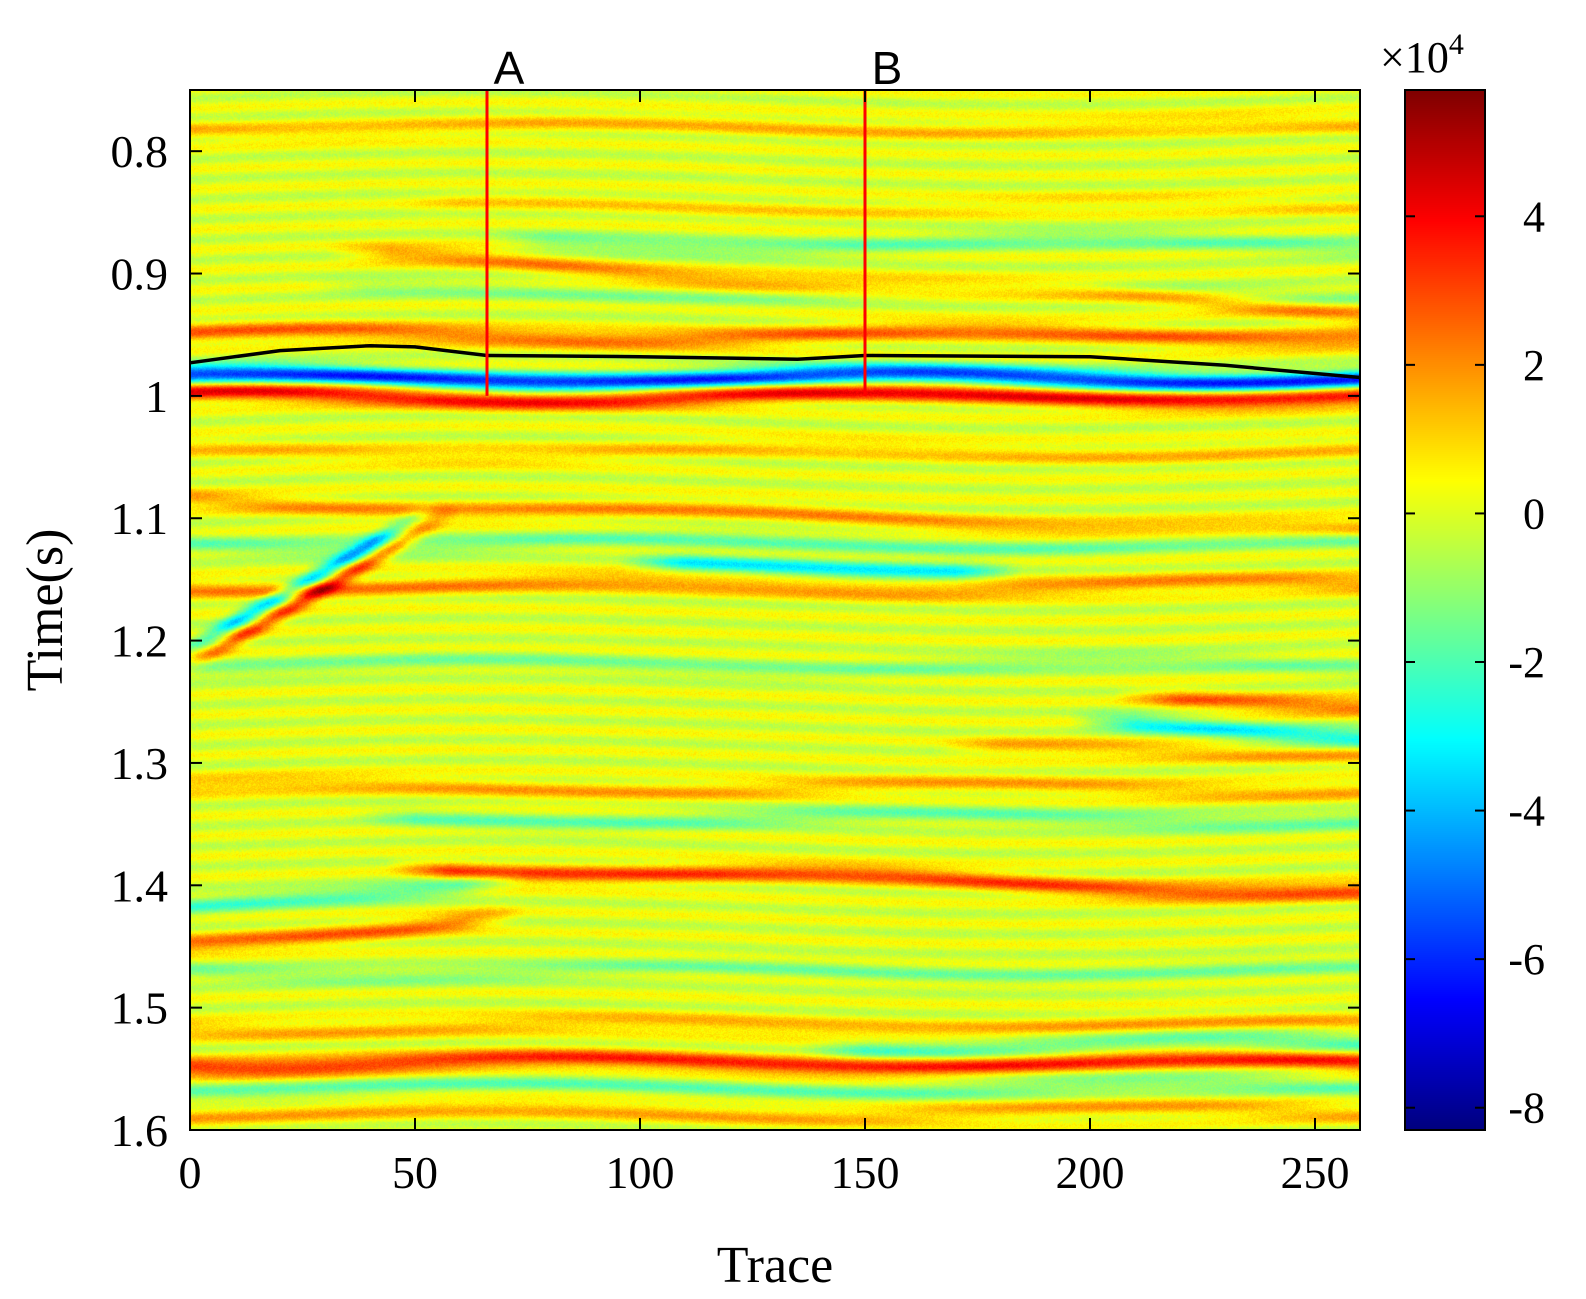 The width and height of the screenshot is (1586, 1299). Describe the element at coordinates (887, 68) in the screenshot. I see `marker-b-label: B` at that location.